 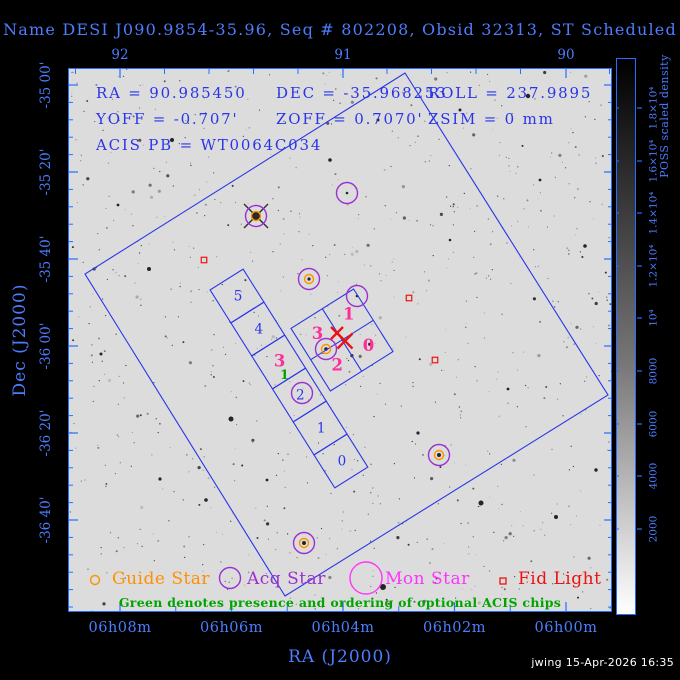 I want to click on legend-icons, so click(x=298, y=578).